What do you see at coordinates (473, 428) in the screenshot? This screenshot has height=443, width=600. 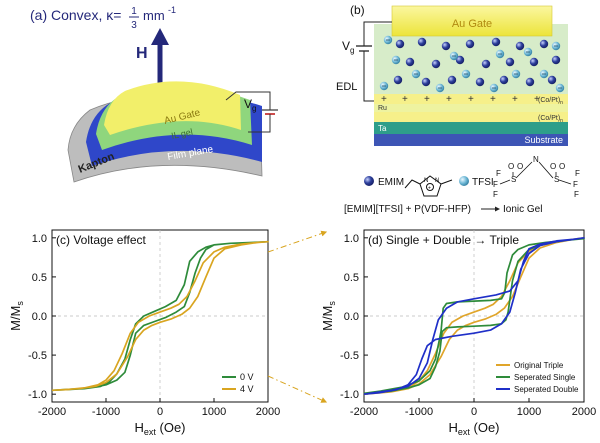 I see `x-axis-label: Hext (Oe)` at bounding box center [473, 428].